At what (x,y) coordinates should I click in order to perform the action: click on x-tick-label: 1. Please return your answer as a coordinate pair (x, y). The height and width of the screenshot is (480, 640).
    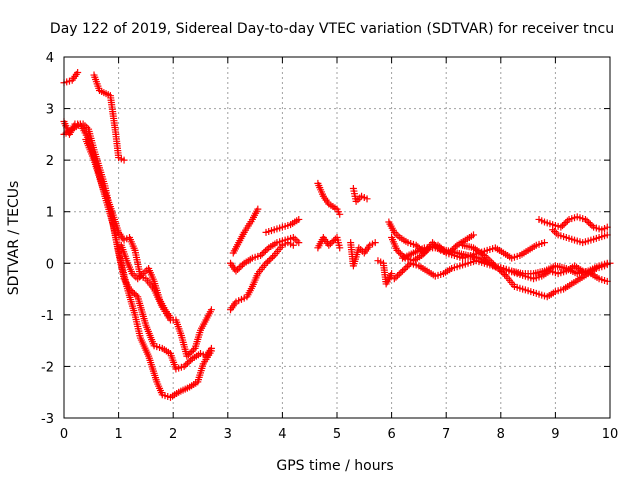
    Looking at the image, I should click on (118, 434).